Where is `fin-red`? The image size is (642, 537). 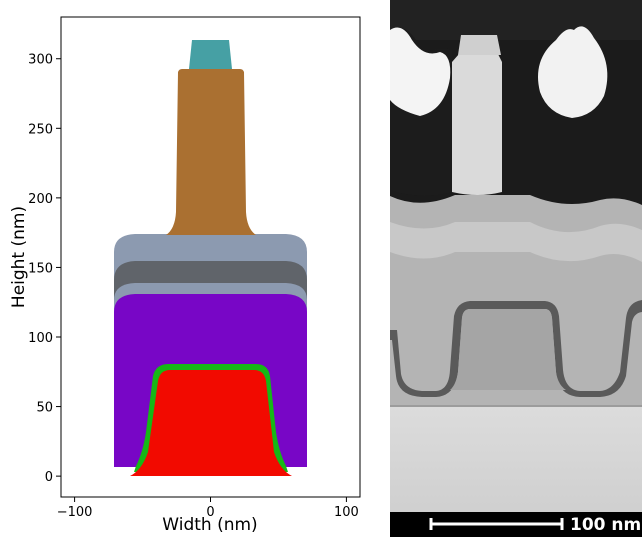 fin-red is located at coordinates (211, 423).